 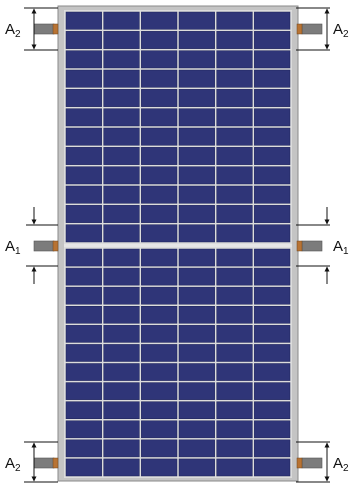 What do you see at coordinates (32, 245) in the screenshot?
I see `clamp-zone-mid-left: A1` at bounding box center [32, 245].